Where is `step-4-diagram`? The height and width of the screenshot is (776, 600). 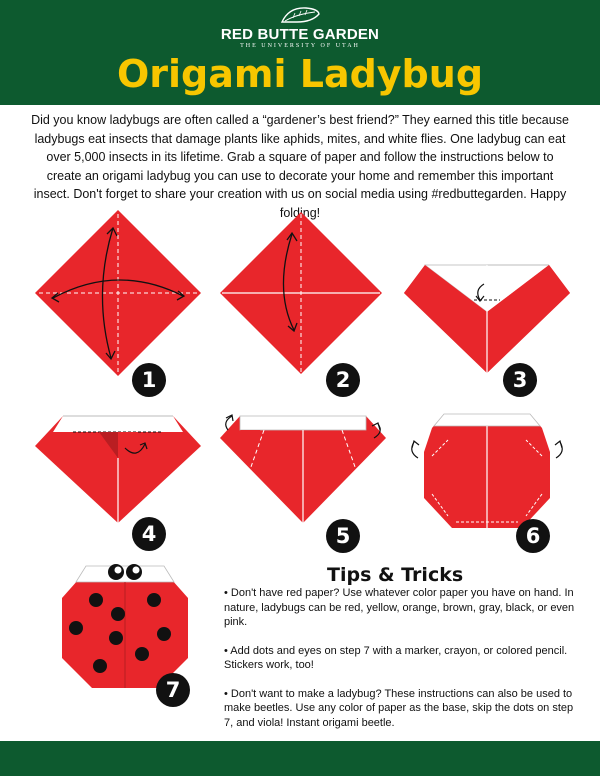 step-4-diagram is located at coordinates (118, 469).